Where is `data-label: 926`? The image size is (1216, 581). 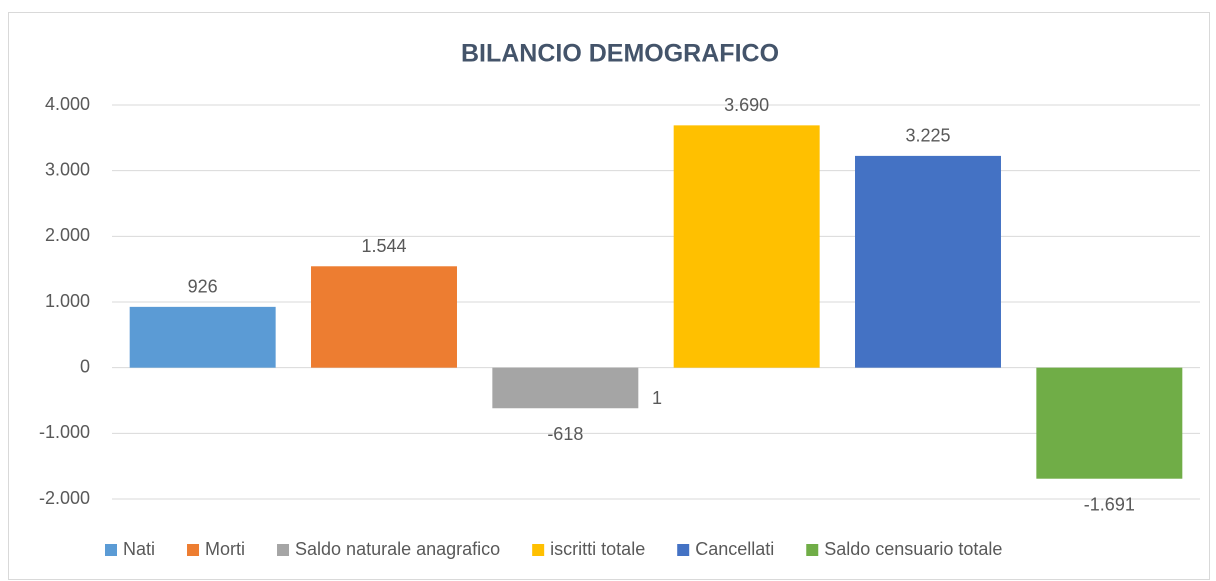 data-label: 926 is located at coordinates (203, 287).